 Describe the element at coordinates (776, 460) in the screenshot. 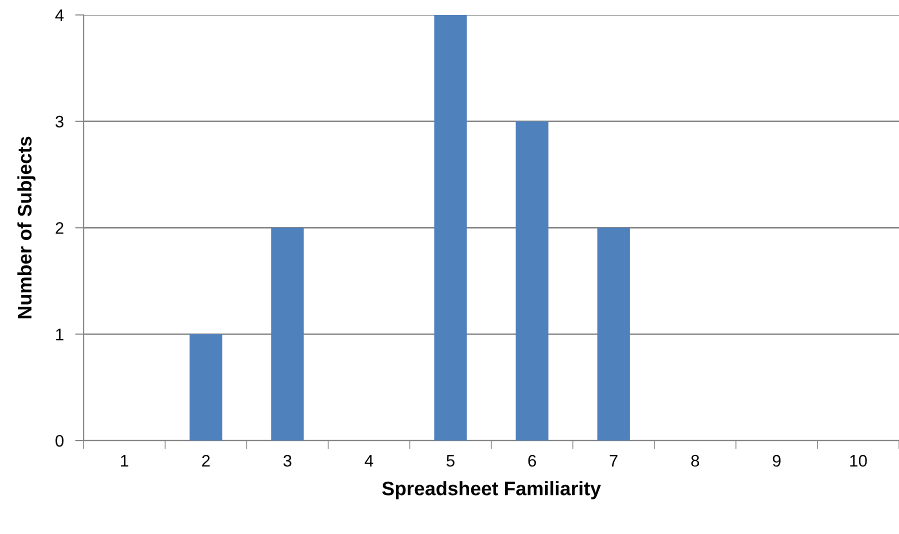

I see `x-tick-label: 9` at that location.